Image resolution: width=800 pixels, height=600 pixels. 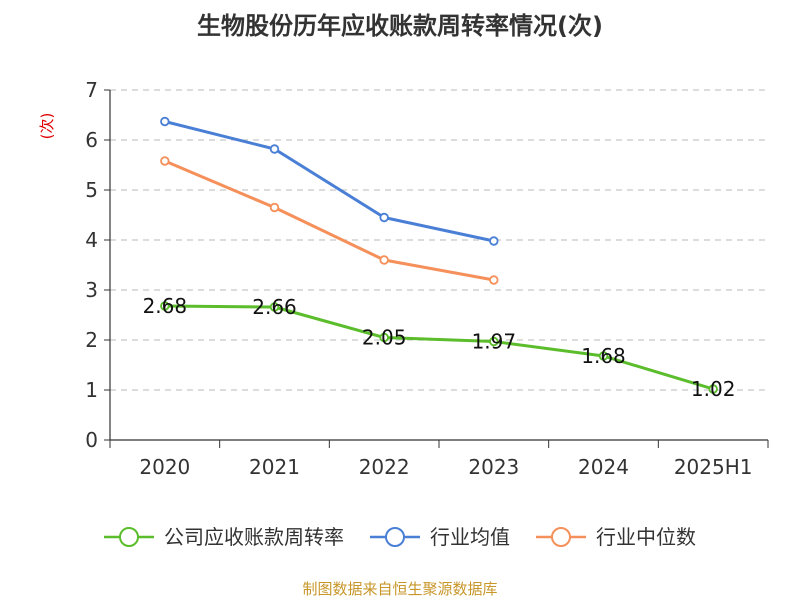 What do you see at coordinates (91, 390) in the screenshot?
I see `y-tick-label-1: 1` at bounding box center [91, 390].